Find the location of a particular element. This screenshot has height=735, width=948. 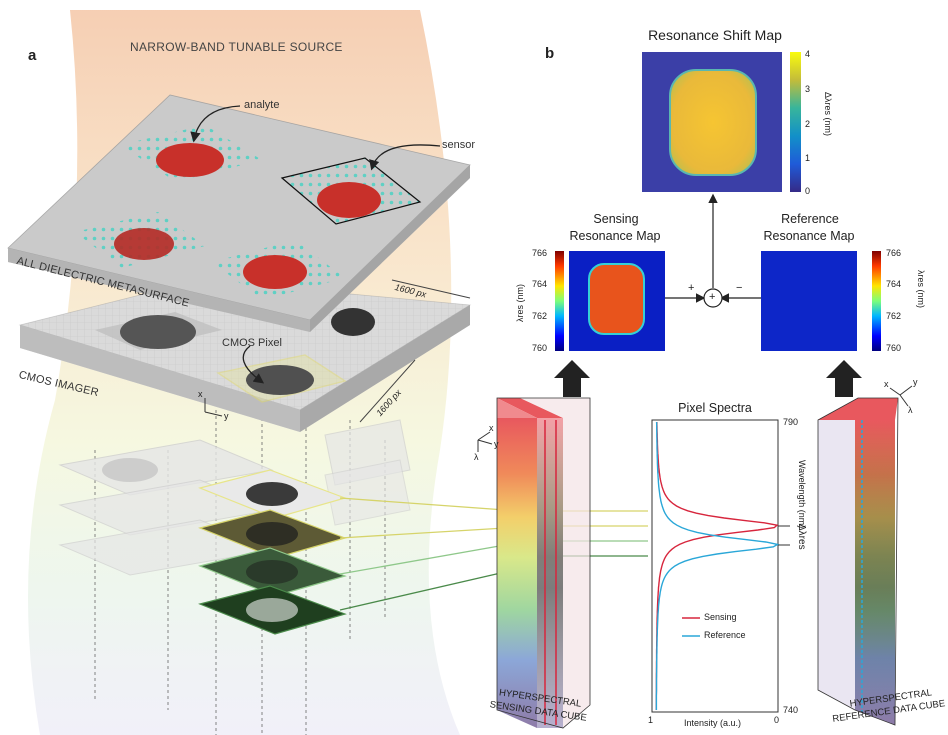

sensing-tick-764: 764 is located at coordinates (540, 284).